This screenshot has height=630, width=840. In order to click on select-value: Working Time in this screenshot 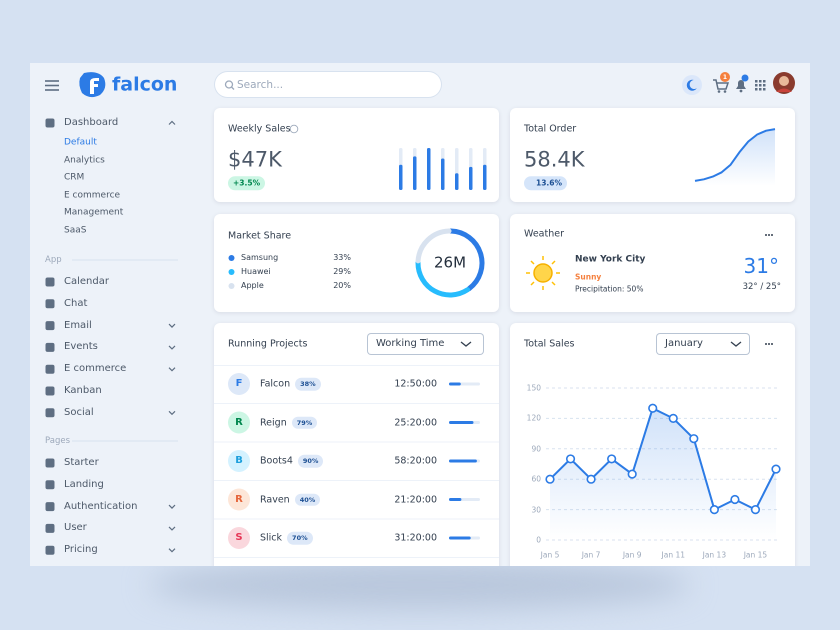, I will do `click(410, 343)`.